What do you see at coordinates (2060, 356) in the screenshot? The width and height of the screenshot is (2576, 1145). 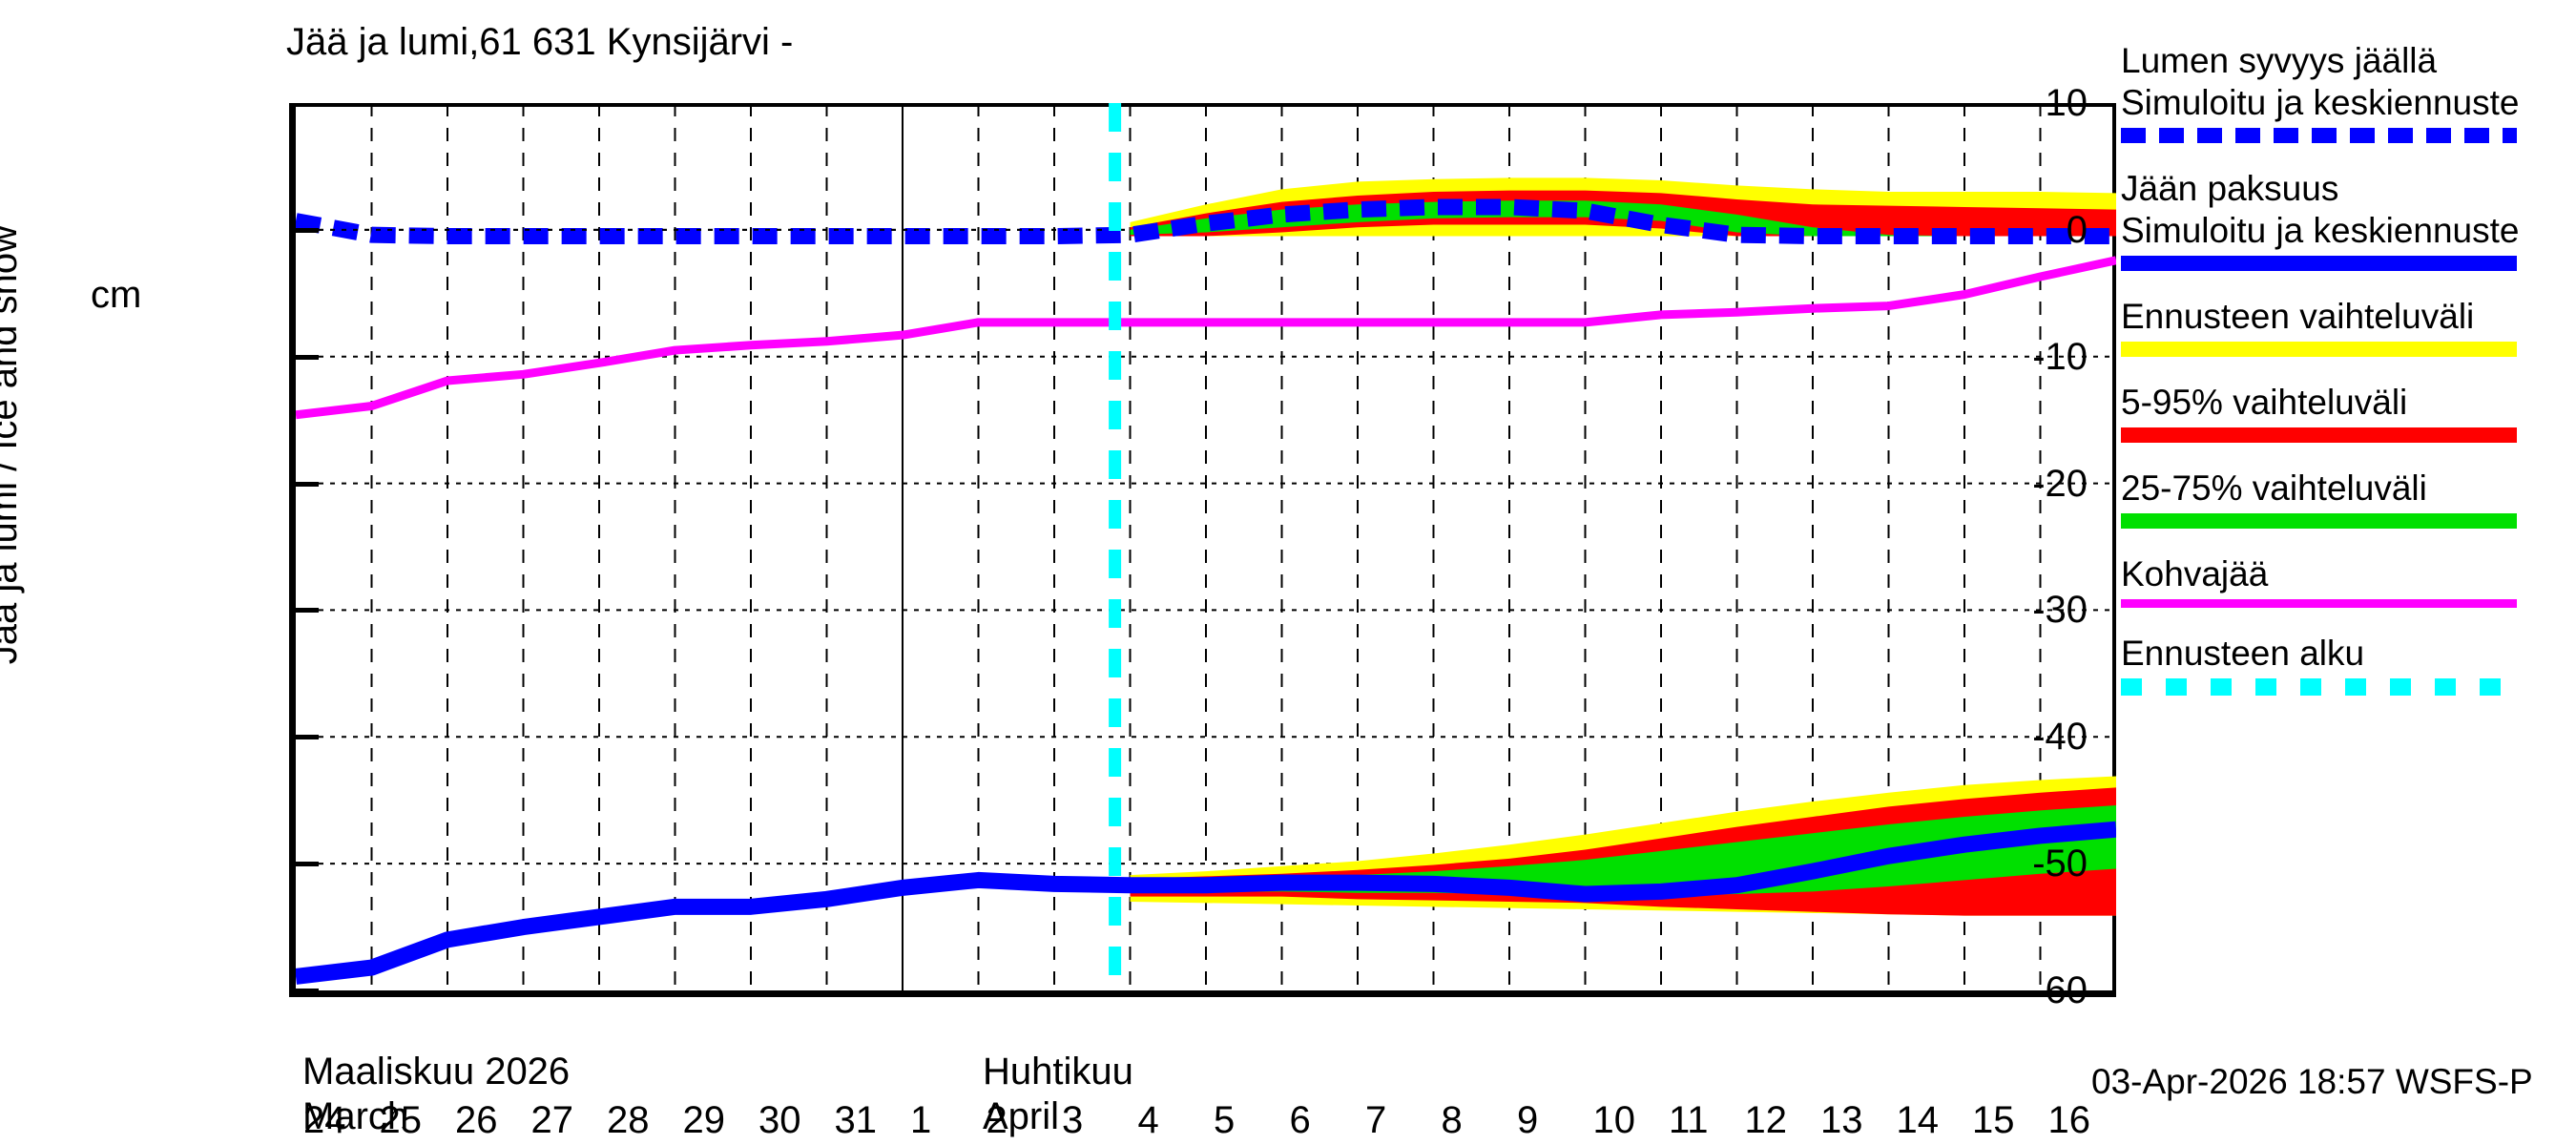 I see `y-tick-label: -10` at bounding box center [2060, 356].